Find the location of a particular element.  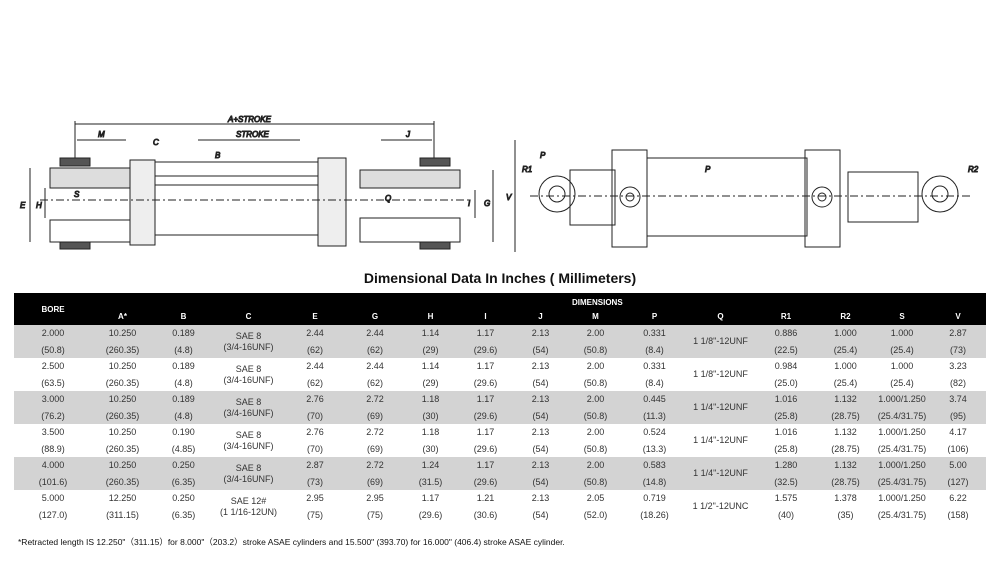

cell-b-inch: 0.250 is located at coordinates (183, 498).